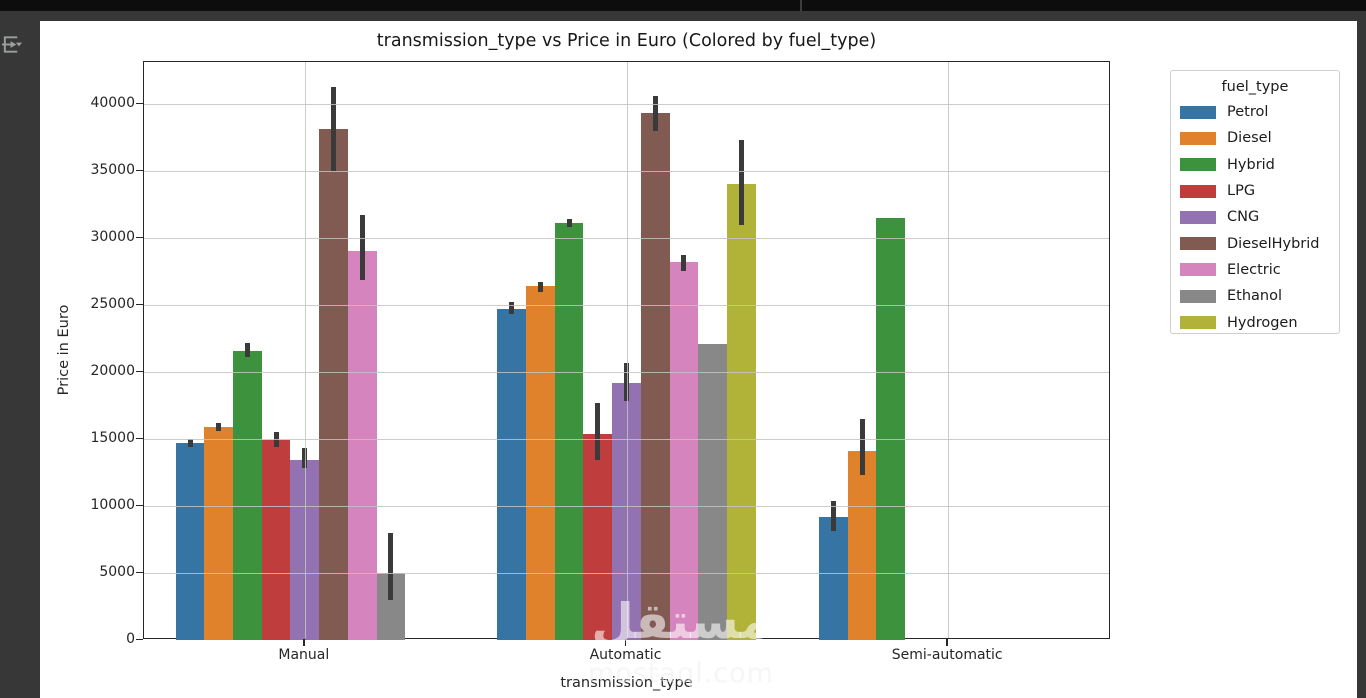 This screenshot has height=698, width=1366. I want to click on v-gridline-automatic, so click(627, 350).